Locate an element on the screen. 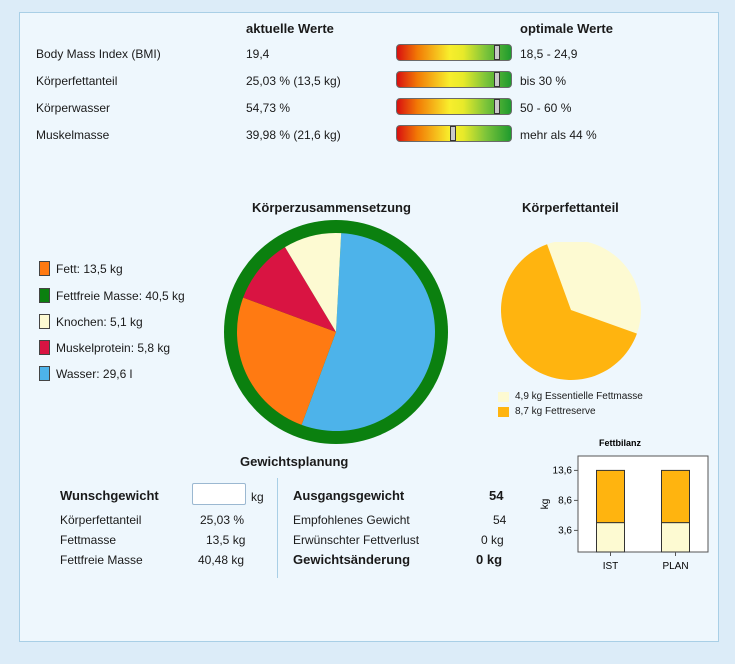 The height and width of the screenshot is (664, 735). composition-chart-title: Körperzusammensetzung is located at coordinates (331, 207).